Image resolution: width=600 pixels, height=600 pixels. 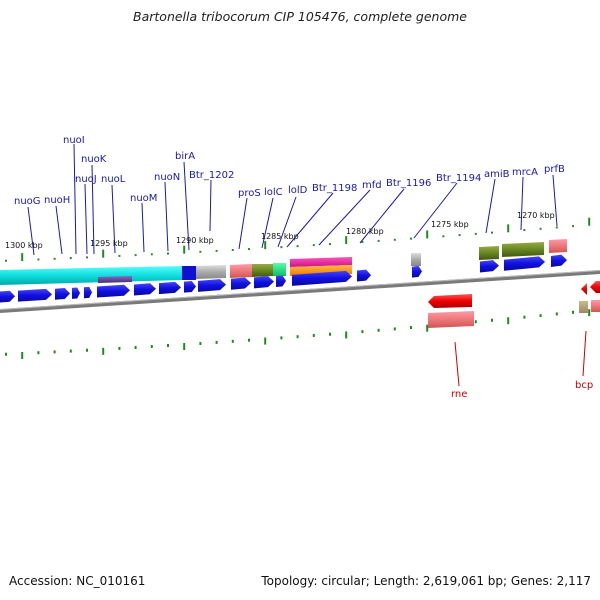 What do you see at coordinates (249, 193) in the screenshot?
I see `gene-label-proS: proS` at bounding box center [249, 193].